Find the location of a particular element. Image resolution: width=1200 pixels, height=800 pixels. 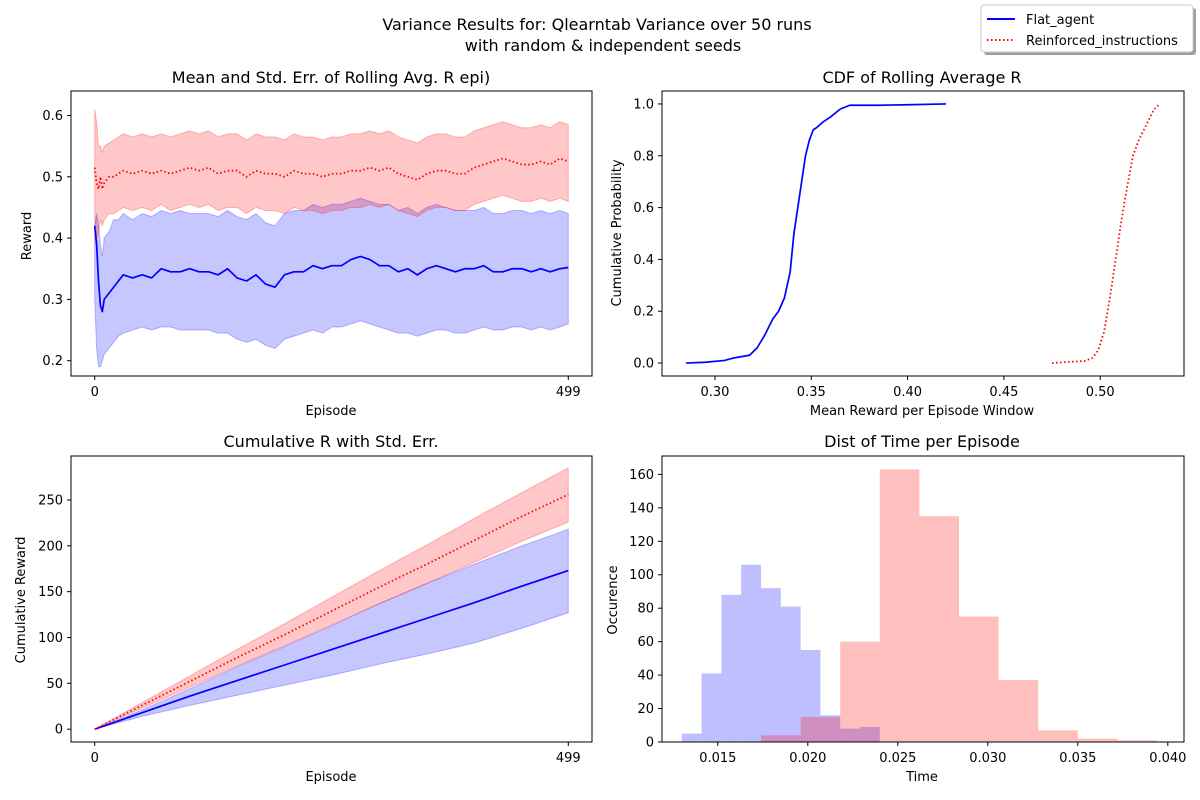

x-axis-label: Mean Reward per Episode Window is located at coordinates (922, 411).